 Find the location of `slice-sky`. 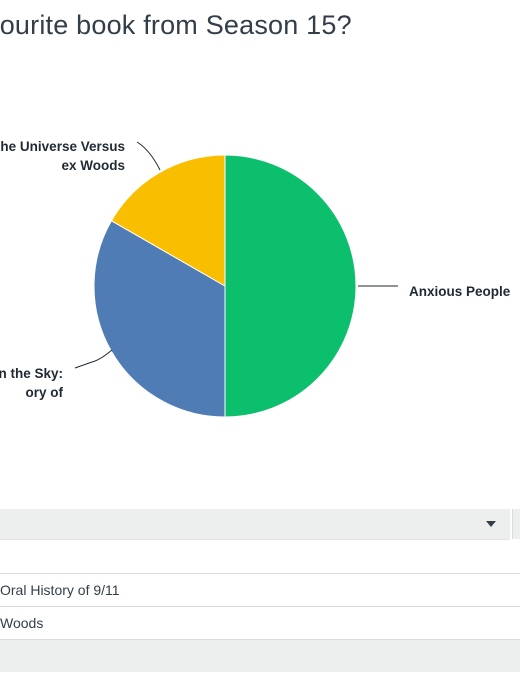

slice-sky is located at coordinates (159, 319).